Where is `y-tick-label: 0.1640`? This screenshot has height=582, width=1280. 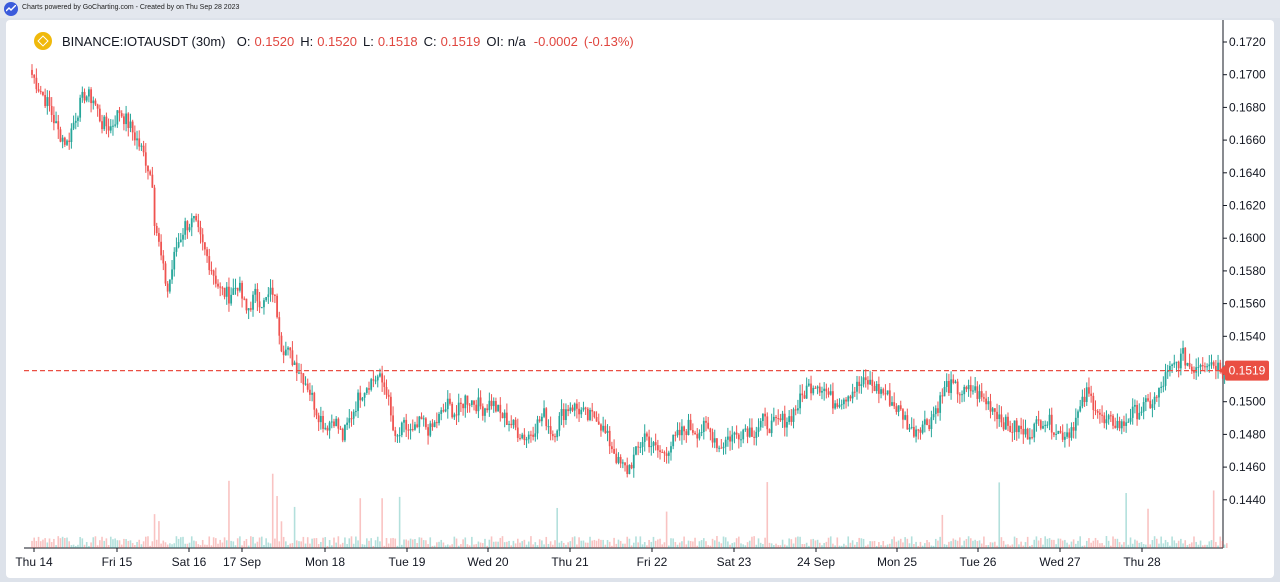
y-tick-label: 0.1640 is located at coordinates (1247, 173).